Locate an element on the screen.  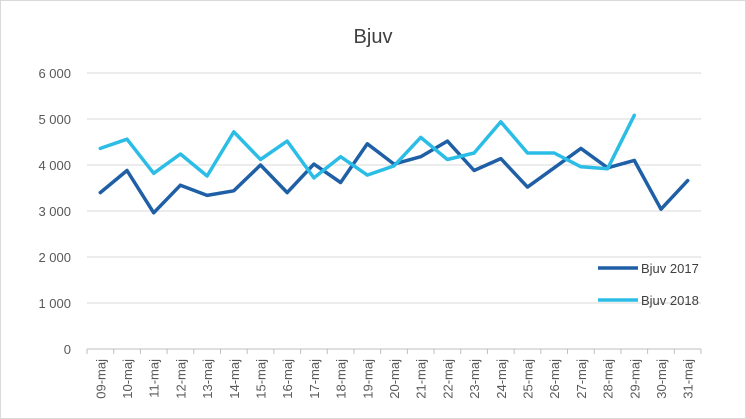
legend-label-2: Bjuv 2018 is located at coordinates (670, 300).